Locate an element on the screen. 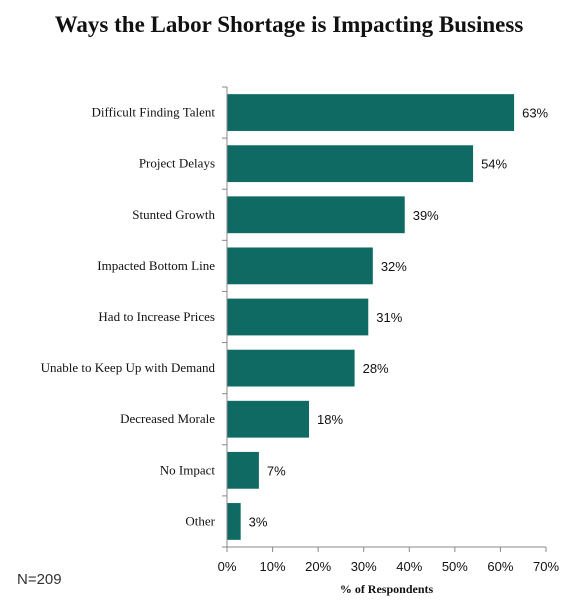 The image size is (578, 600). x-tick-label: 20% is located at coordinates (318, 566).